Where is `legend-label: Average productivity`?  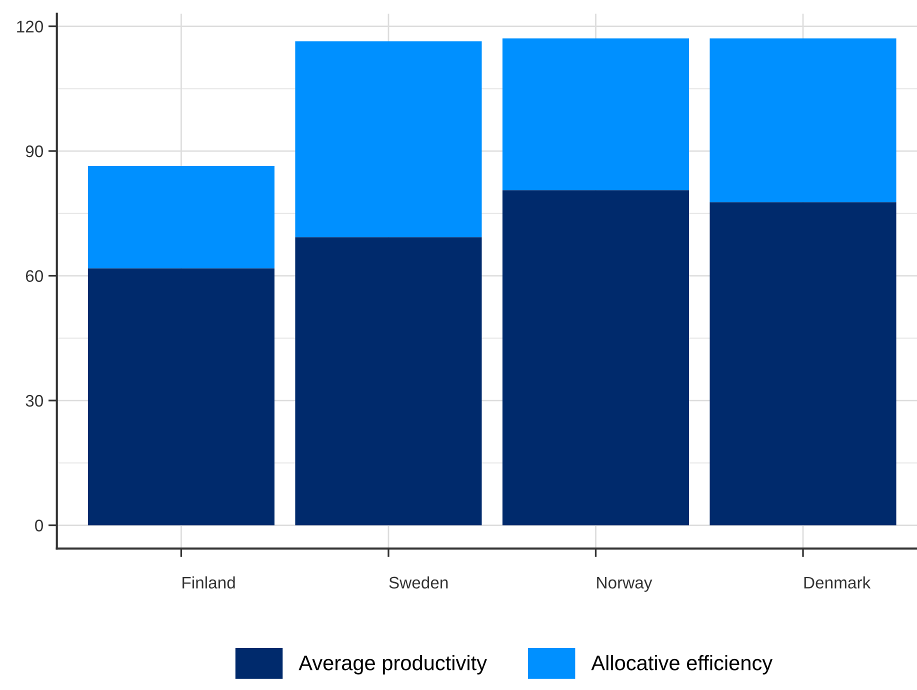 legend-label: Average productivity is located at coordinates (392, 664).